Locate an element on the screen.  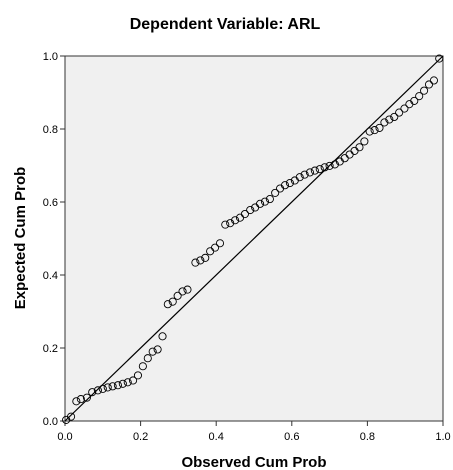
y-tick-label: 0.4 is located at coordinates (50, 276).